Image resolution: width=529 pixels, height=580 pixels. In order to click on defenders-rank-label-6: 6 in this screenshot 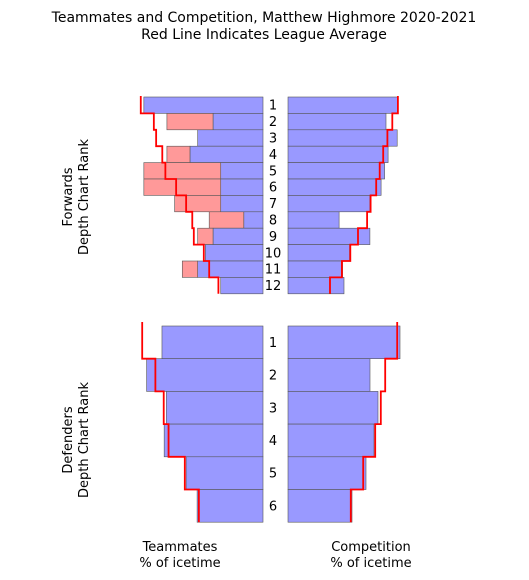, I will do `click(273, 506)`.